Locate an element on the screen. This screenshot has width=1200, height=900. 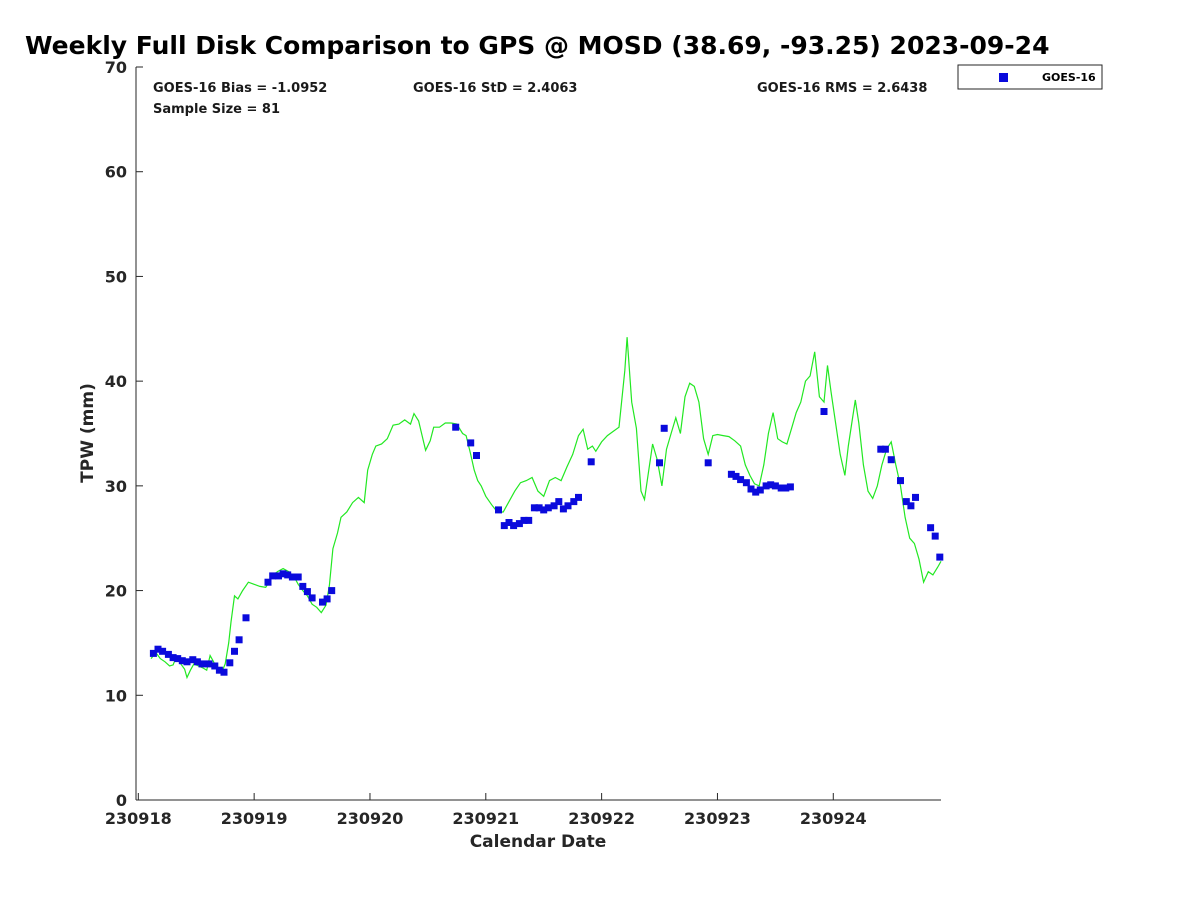
legend: GOES-16 is located at coordinates (1030, 77).